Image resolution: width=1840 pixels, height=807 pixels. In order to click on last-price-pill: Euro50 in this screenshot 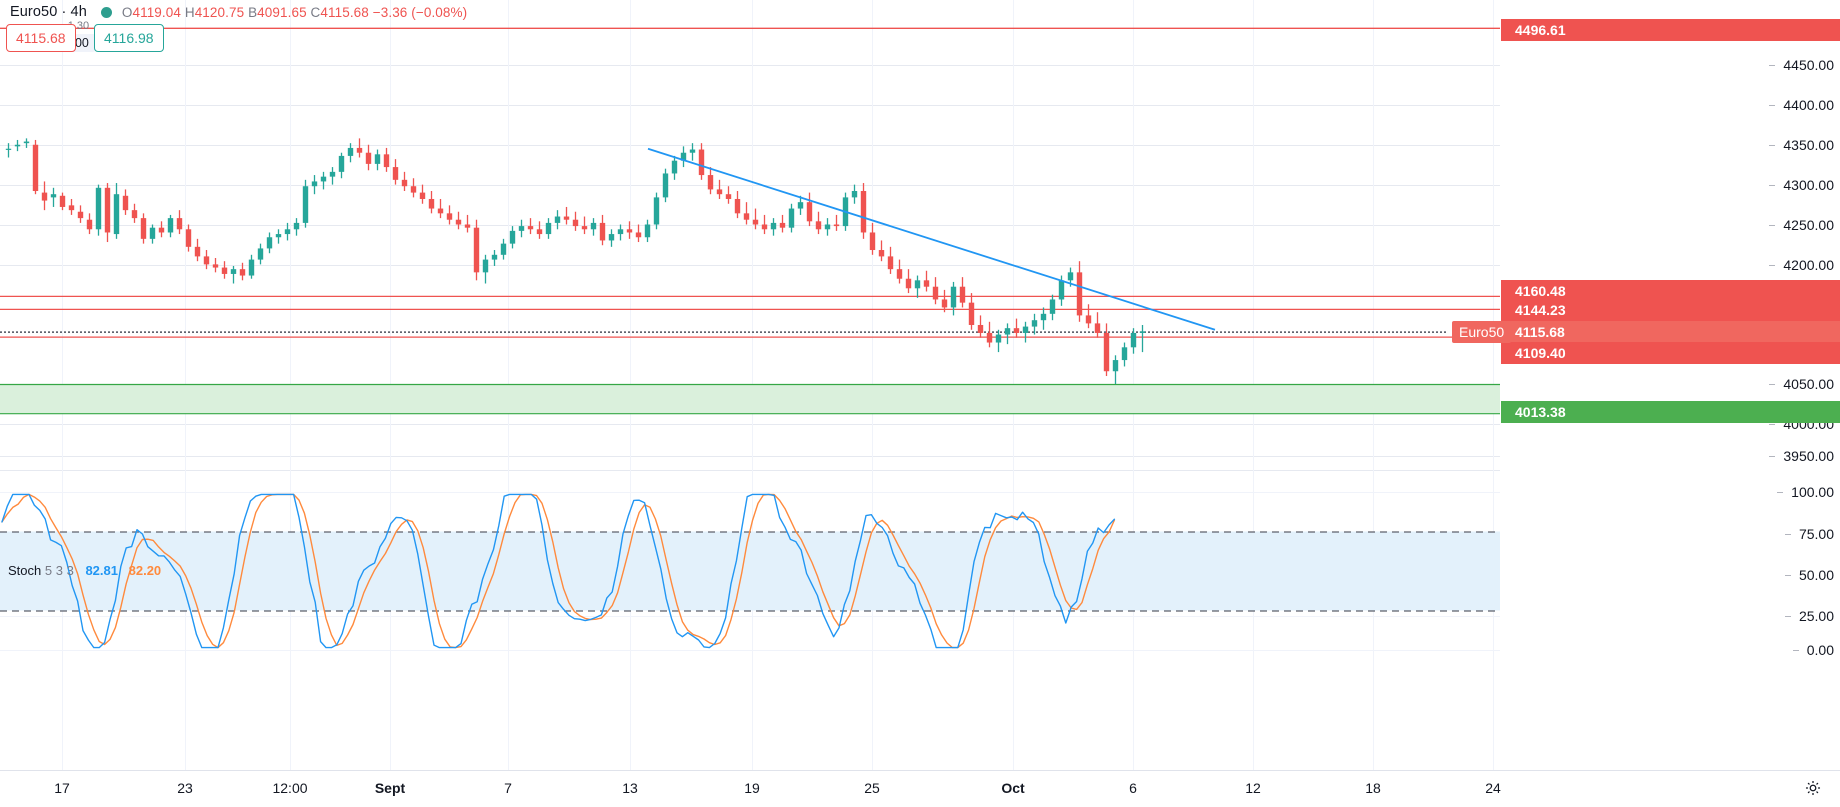, I will do `click(1482, 332)`.